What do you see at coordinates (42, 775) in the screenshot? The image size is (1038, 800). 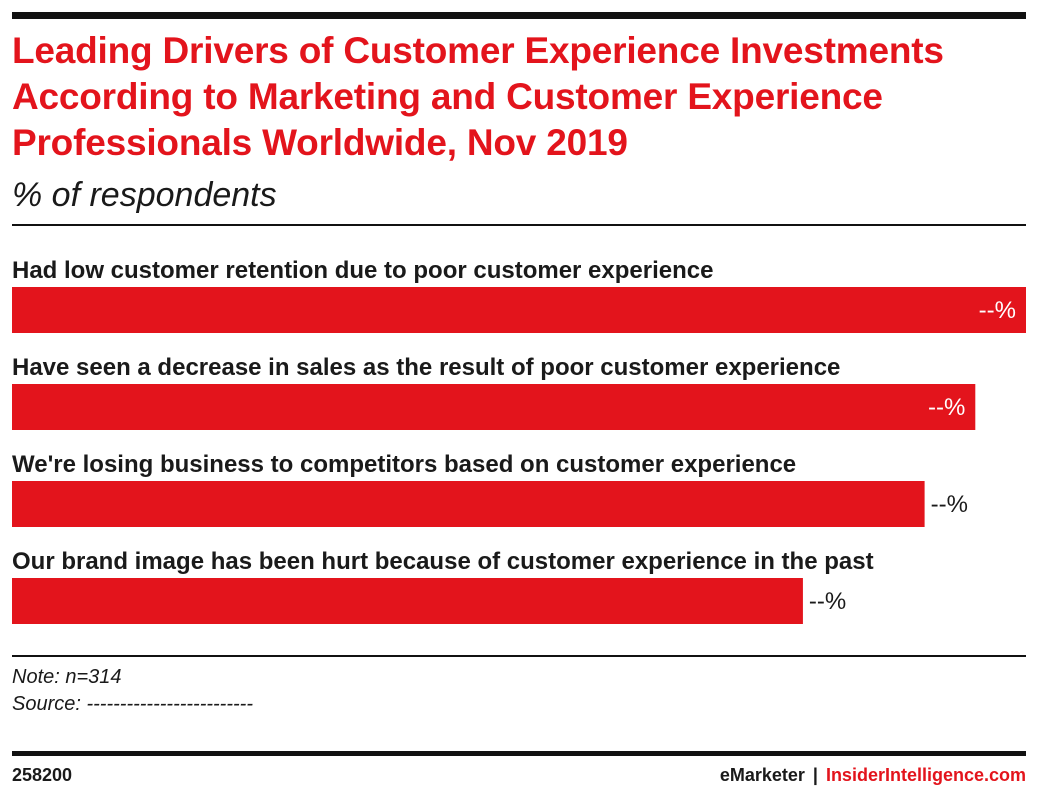 I see `chart-id: 258200` at bounding box center [42, 775].